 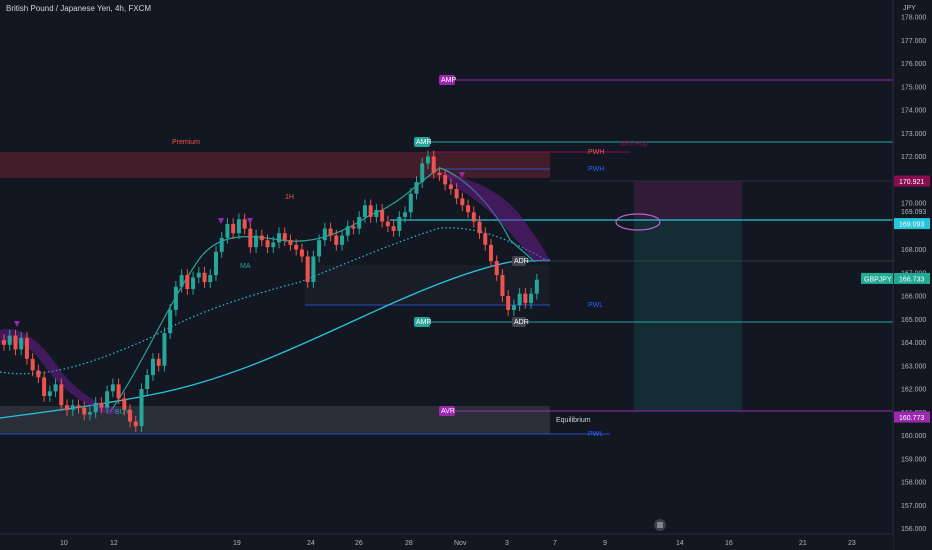 What do you see at coordinates (878, 279) in the screenshot?
I see `symbol-tag-label: GBPJPY` at bounding box center [878, 279].